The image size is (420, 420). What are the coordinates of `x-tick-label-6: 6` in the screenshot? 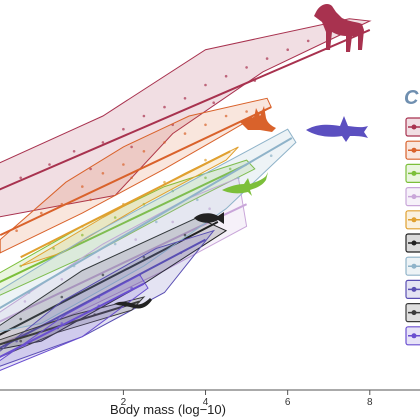 It's located at (288, 402).